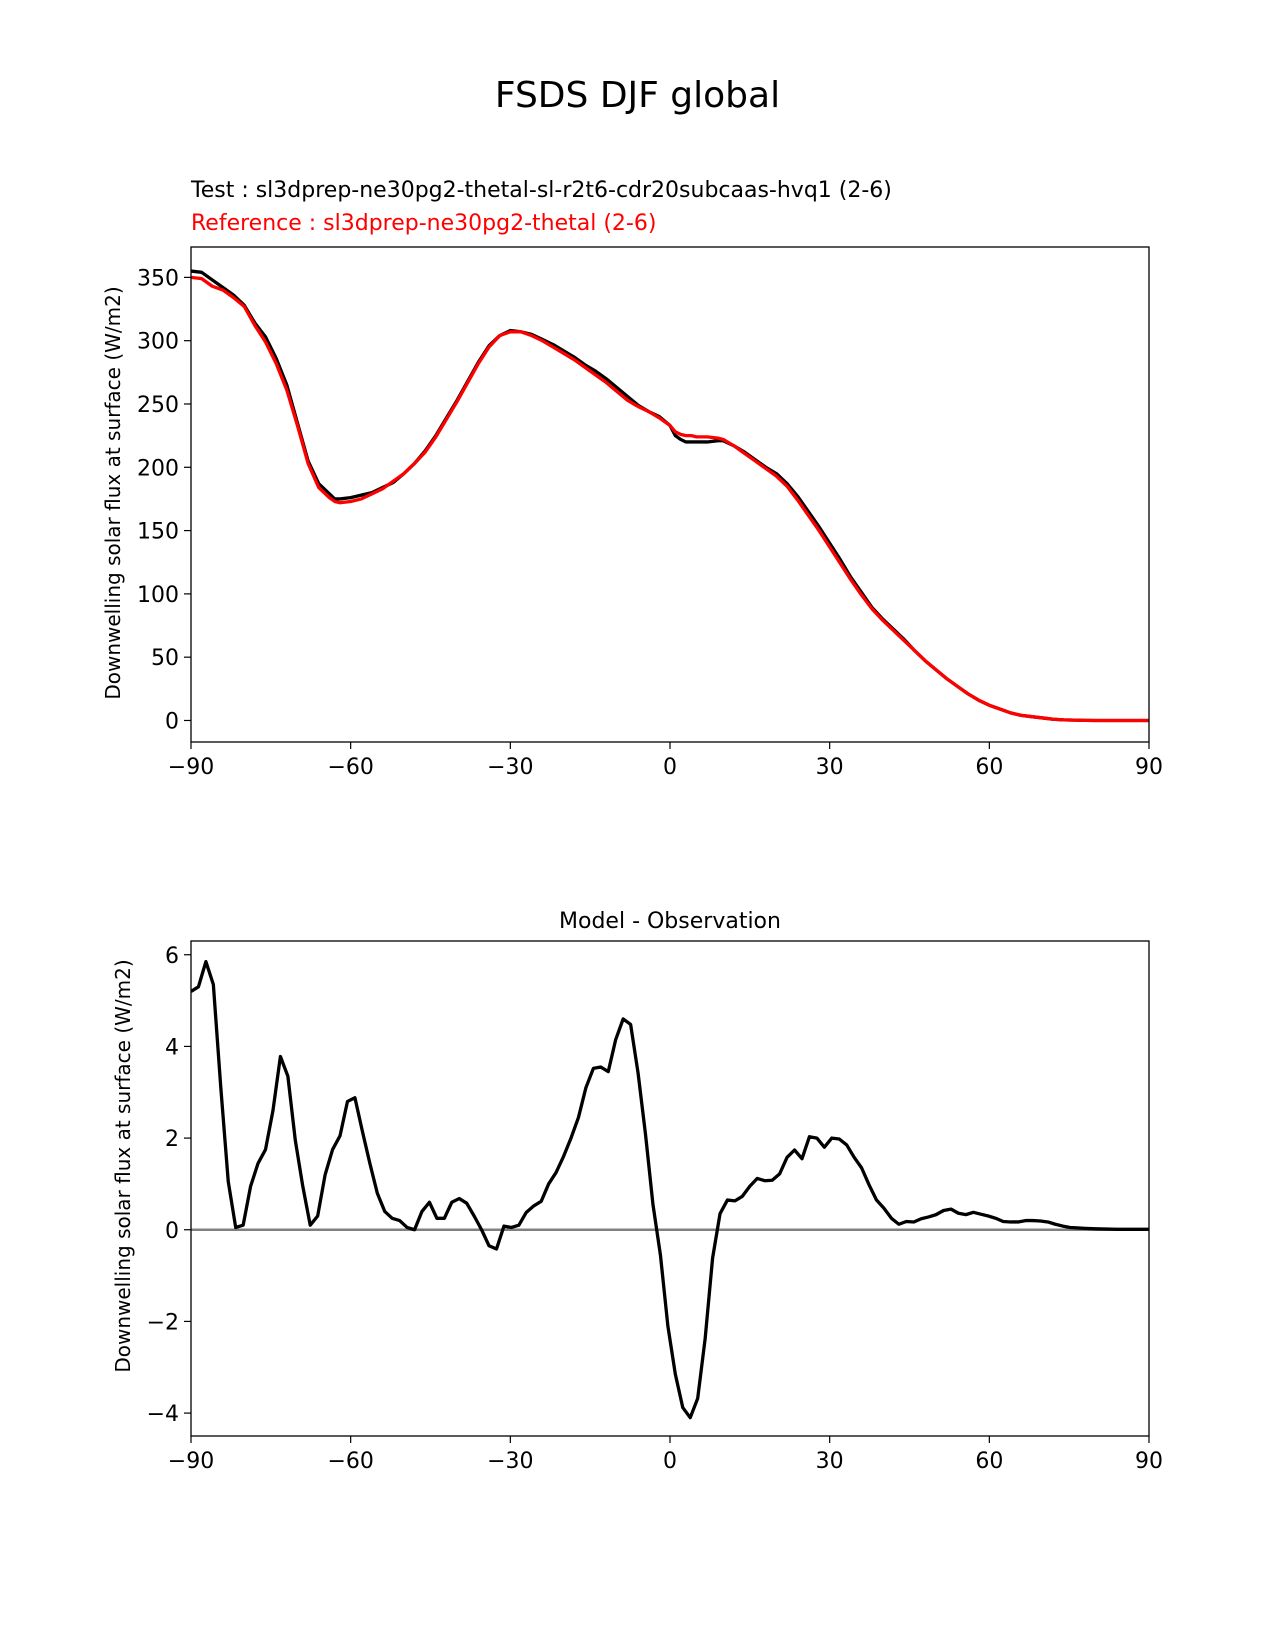 The height and width of the screenshot is (1650, 1275). Describe the element at coordinates (350, 1461) in the screenshot. I see `chart-bottom-x-tick-label: −60` at that location.